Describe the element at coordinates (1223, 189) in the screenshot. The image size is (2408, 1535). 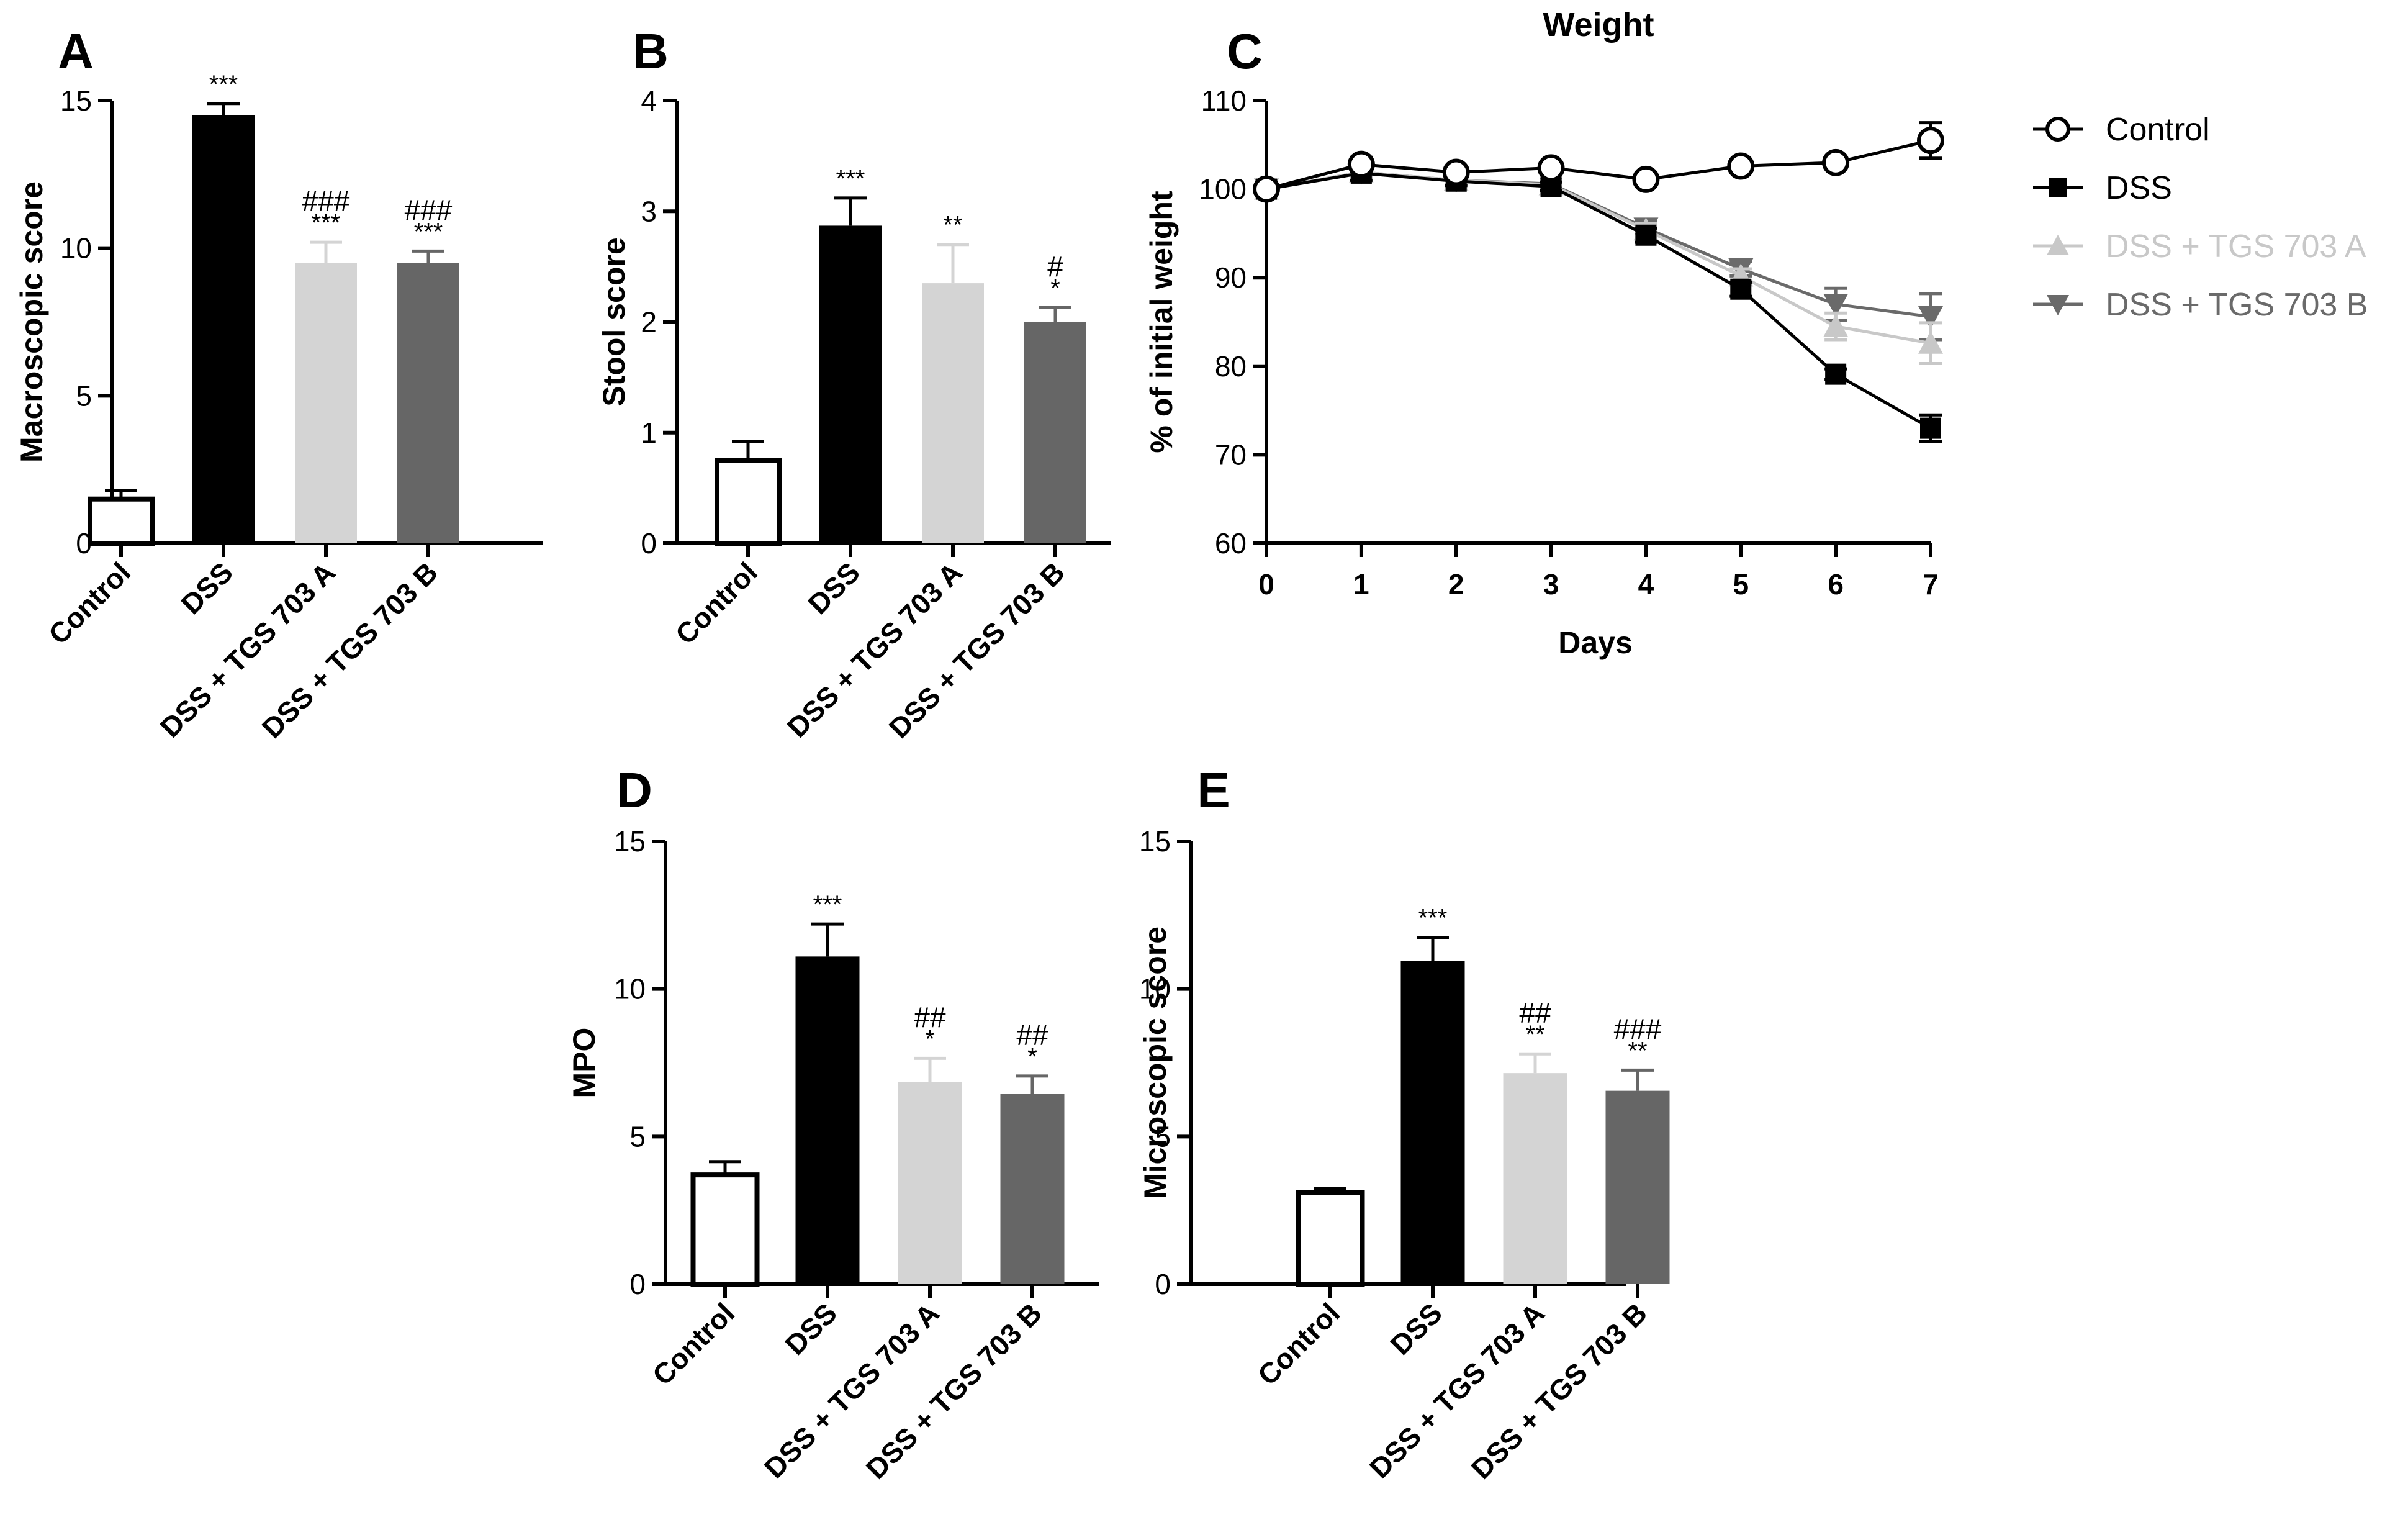
I see `y-tick-label: 100` at that location.